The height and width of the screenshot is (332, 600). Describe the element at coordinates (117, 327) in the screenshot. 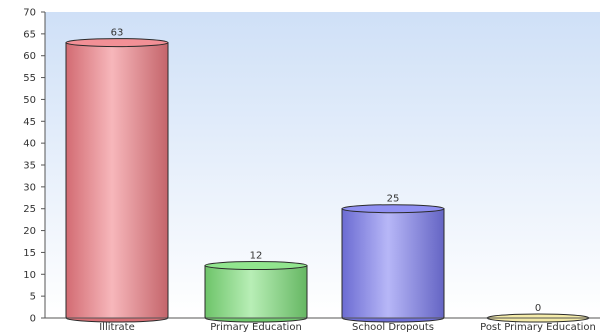

I see `category-label: Illitrate` at that location.